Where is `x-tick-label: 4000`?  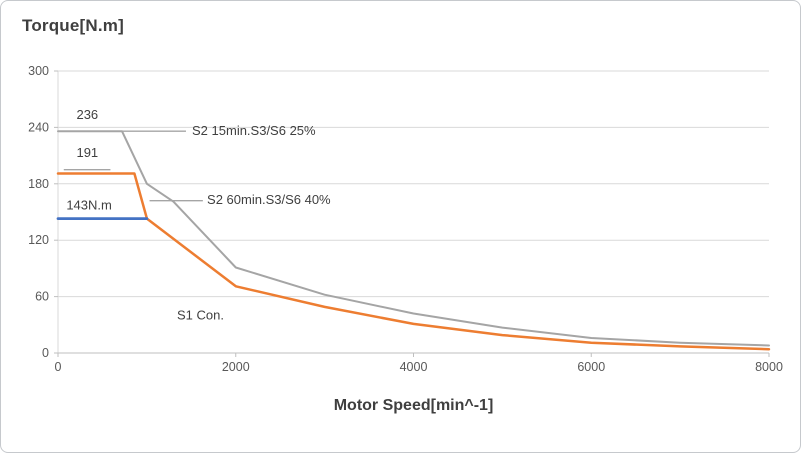
x-tick-label: 4000 is located at coordinates (414, 367).